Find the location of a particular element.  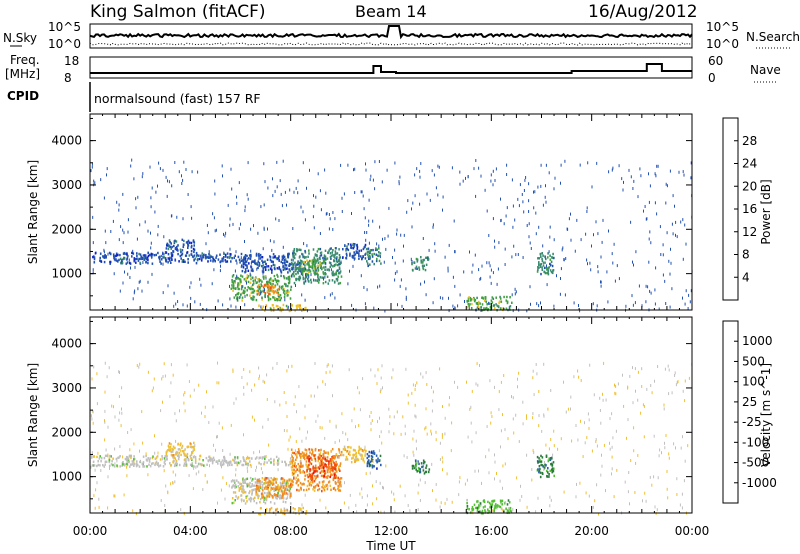

time-axis-title: Time UT is located at coordinates (390, 546).